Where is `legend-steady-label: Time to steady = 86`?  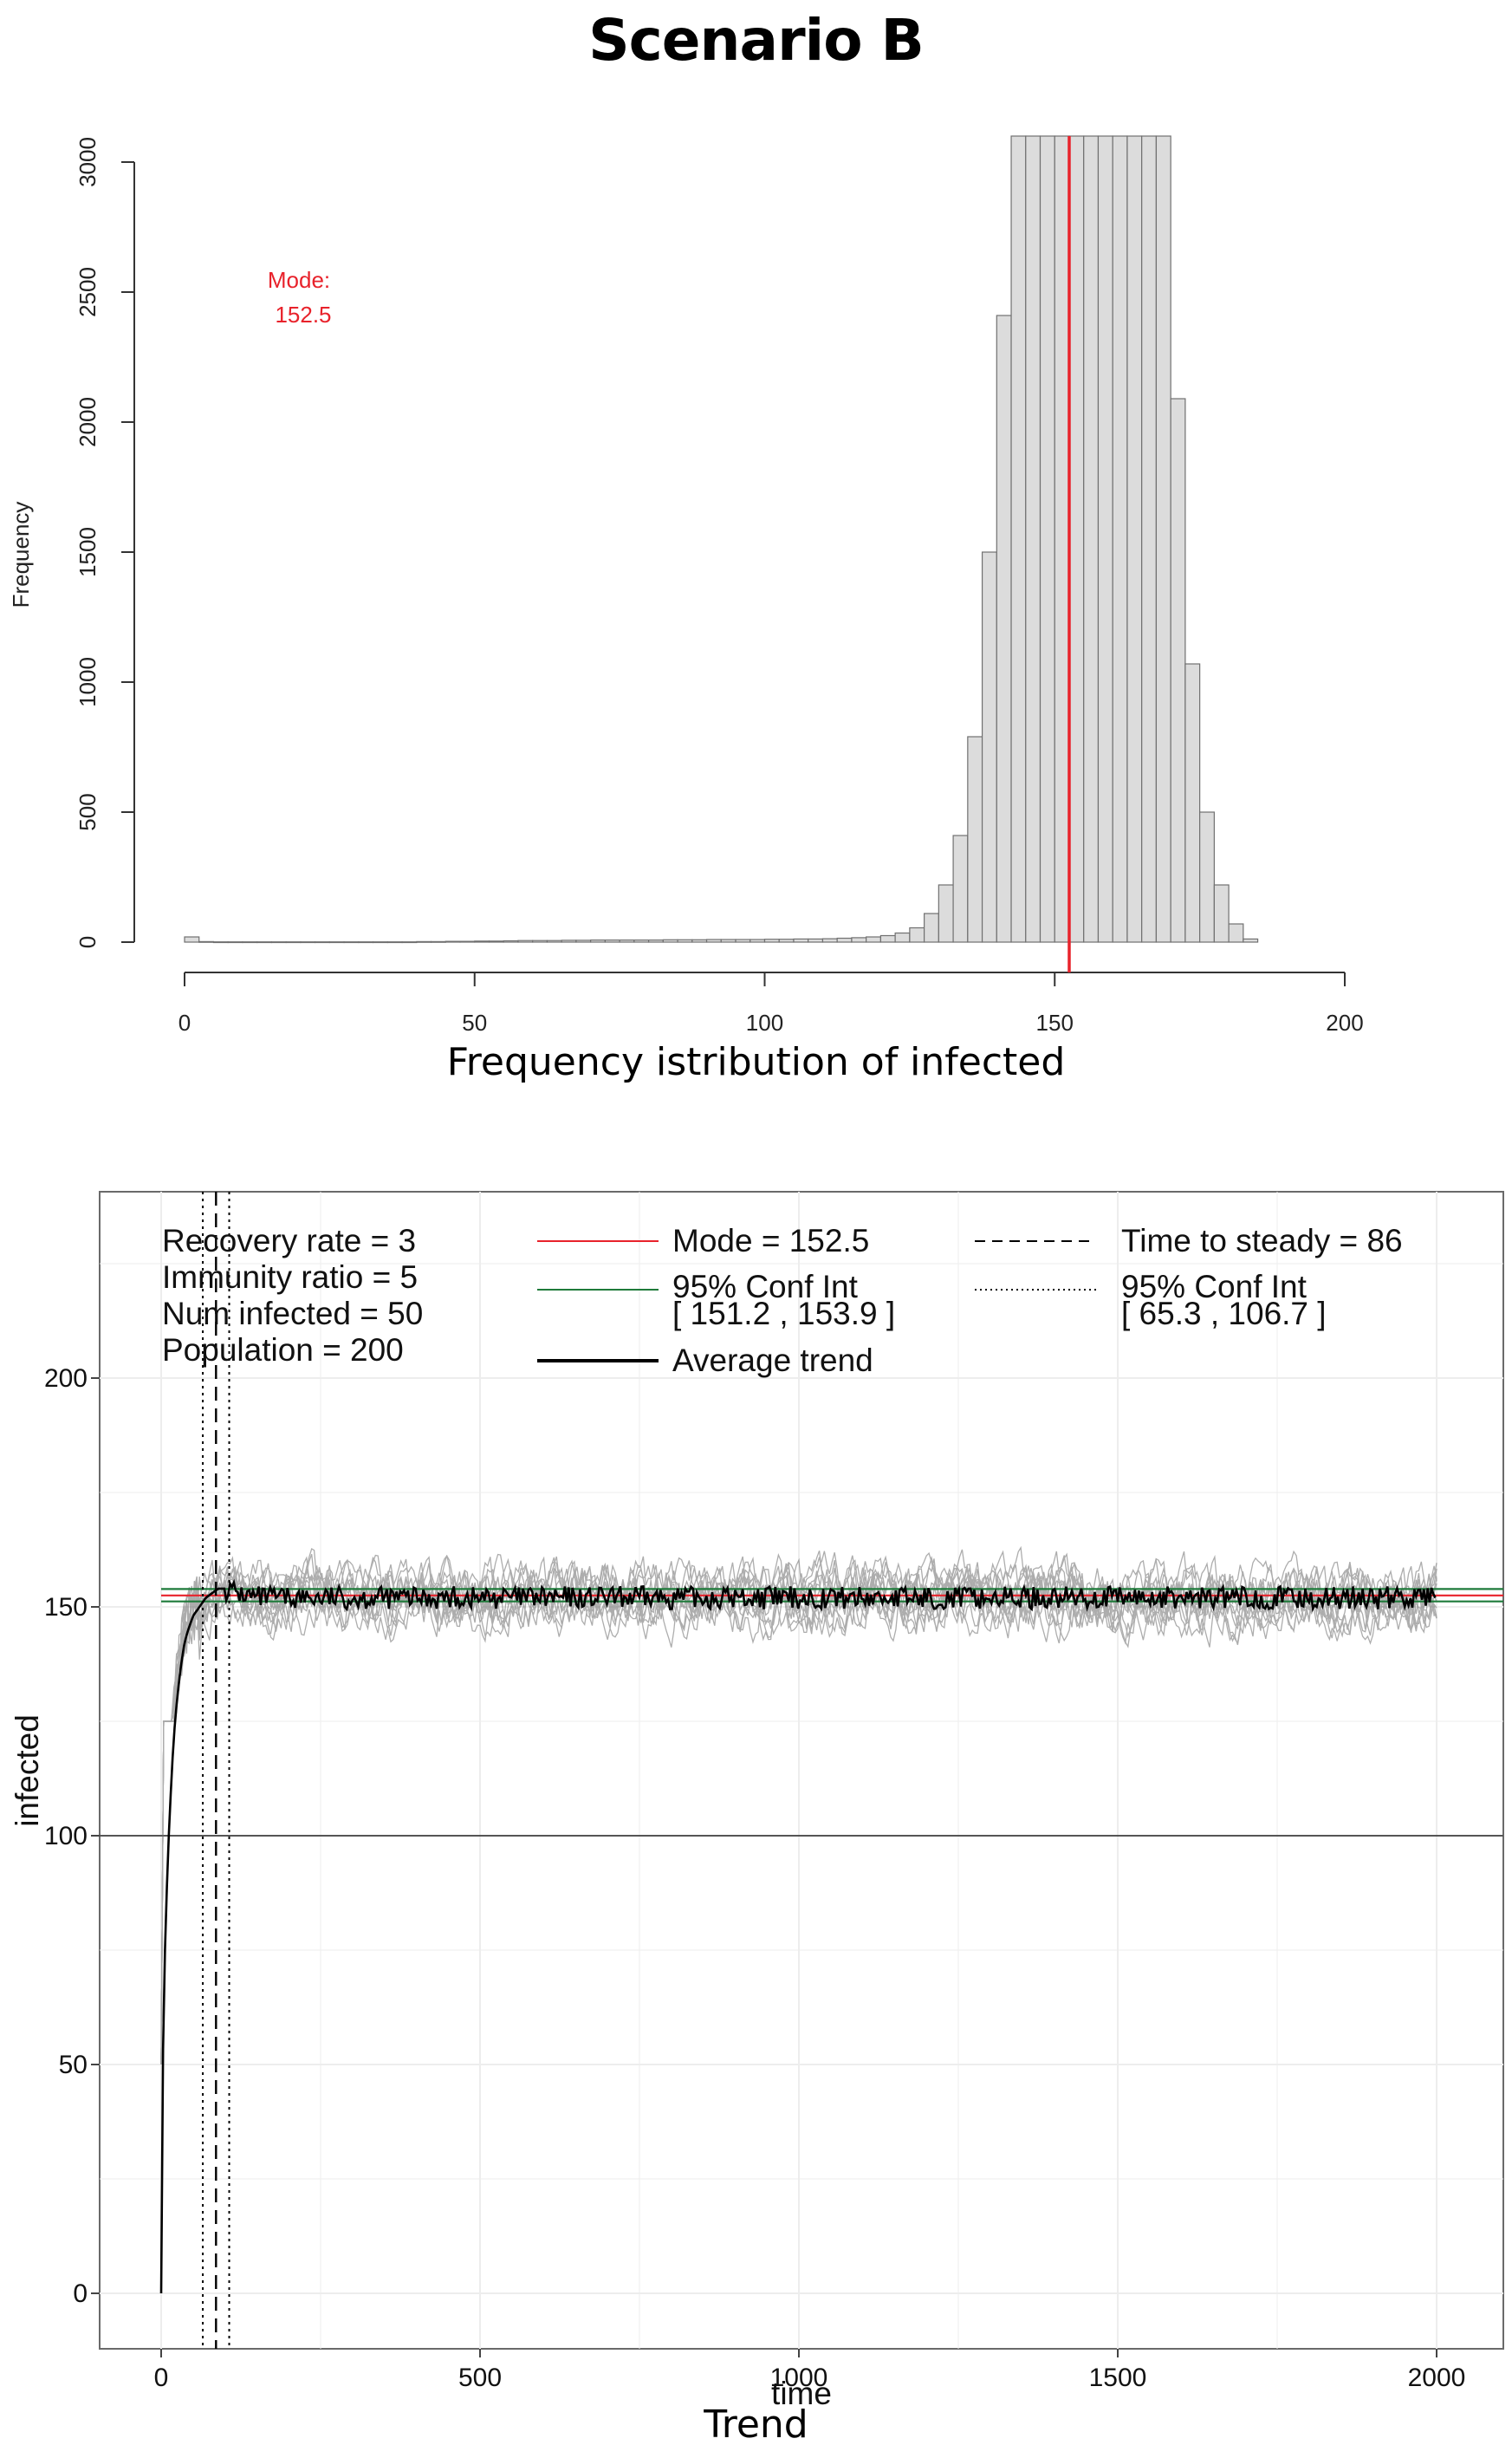
legend-steady-label: Time to steady = 86 is located at coordinates (1262, 1240).